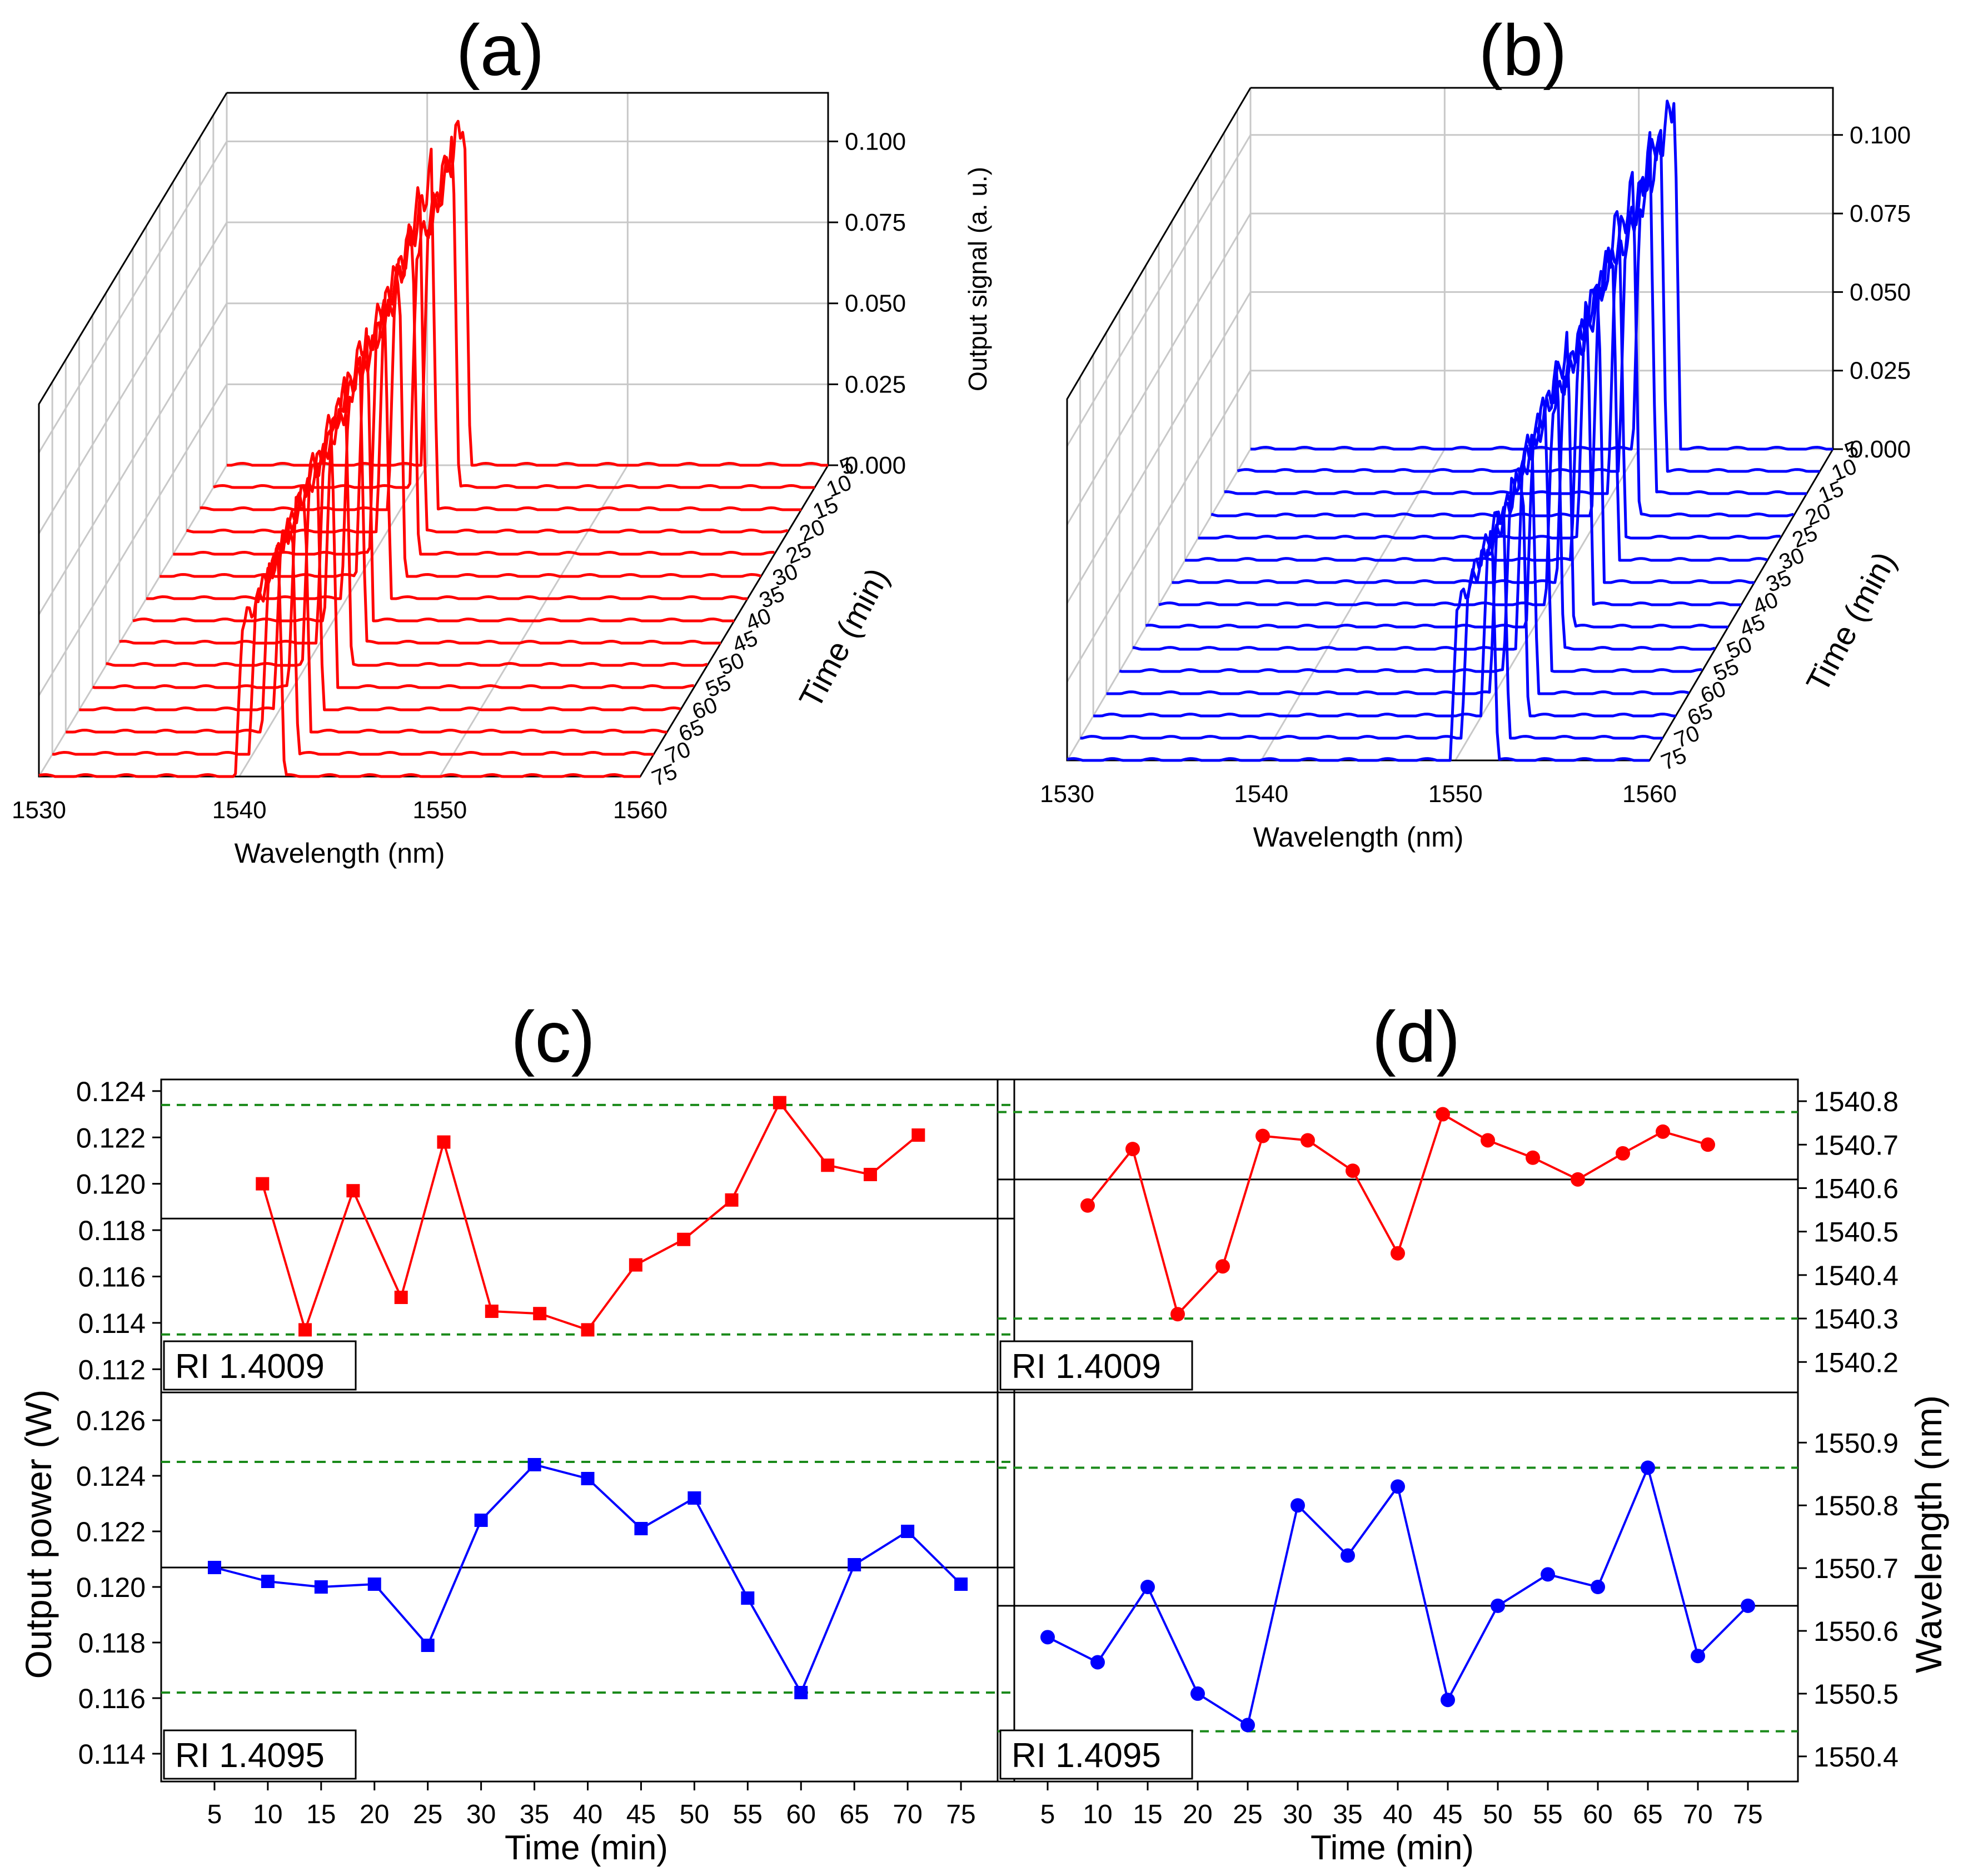  What do you see at coordinates (39, 810) in the screenshot?
I see `x-tick-label: 1530` at bounding box center [39, 810].